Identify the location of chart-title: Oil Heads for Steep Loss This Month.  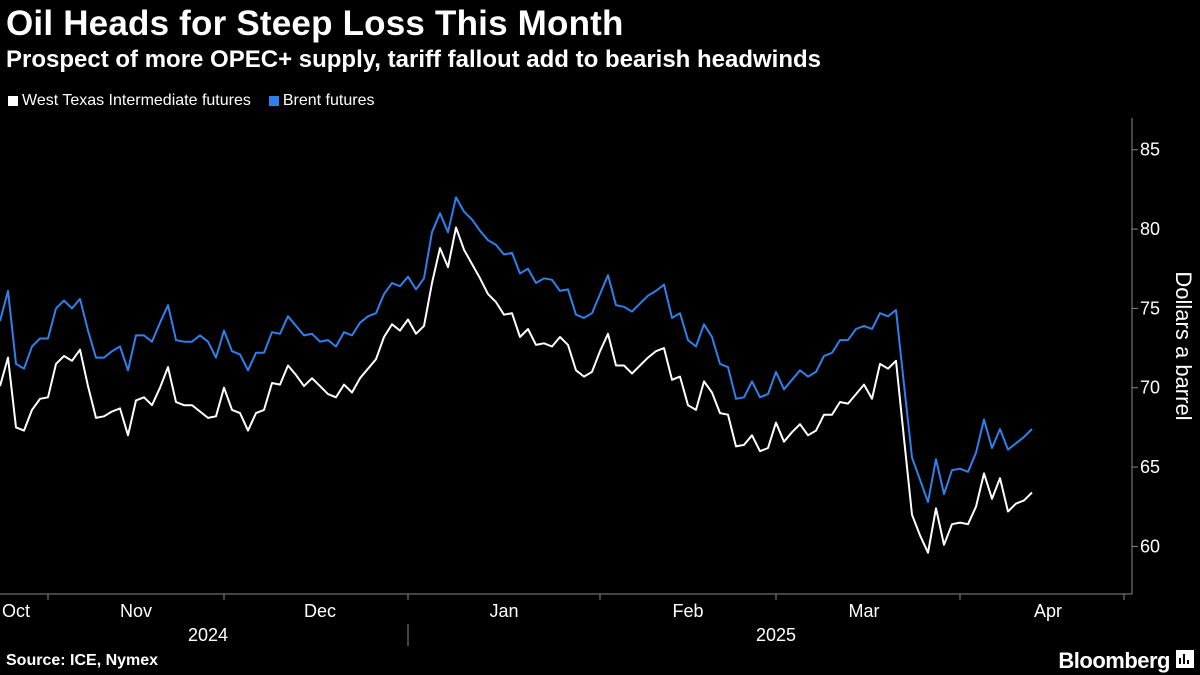
(315, 23).